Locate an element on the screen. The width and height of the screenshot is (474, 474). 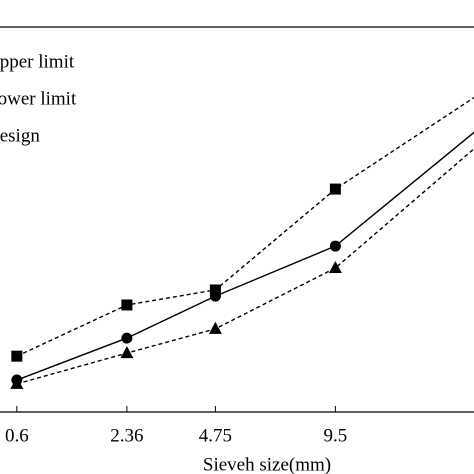
x-tick-label: 4.75 is located at coordinates (215, 435).